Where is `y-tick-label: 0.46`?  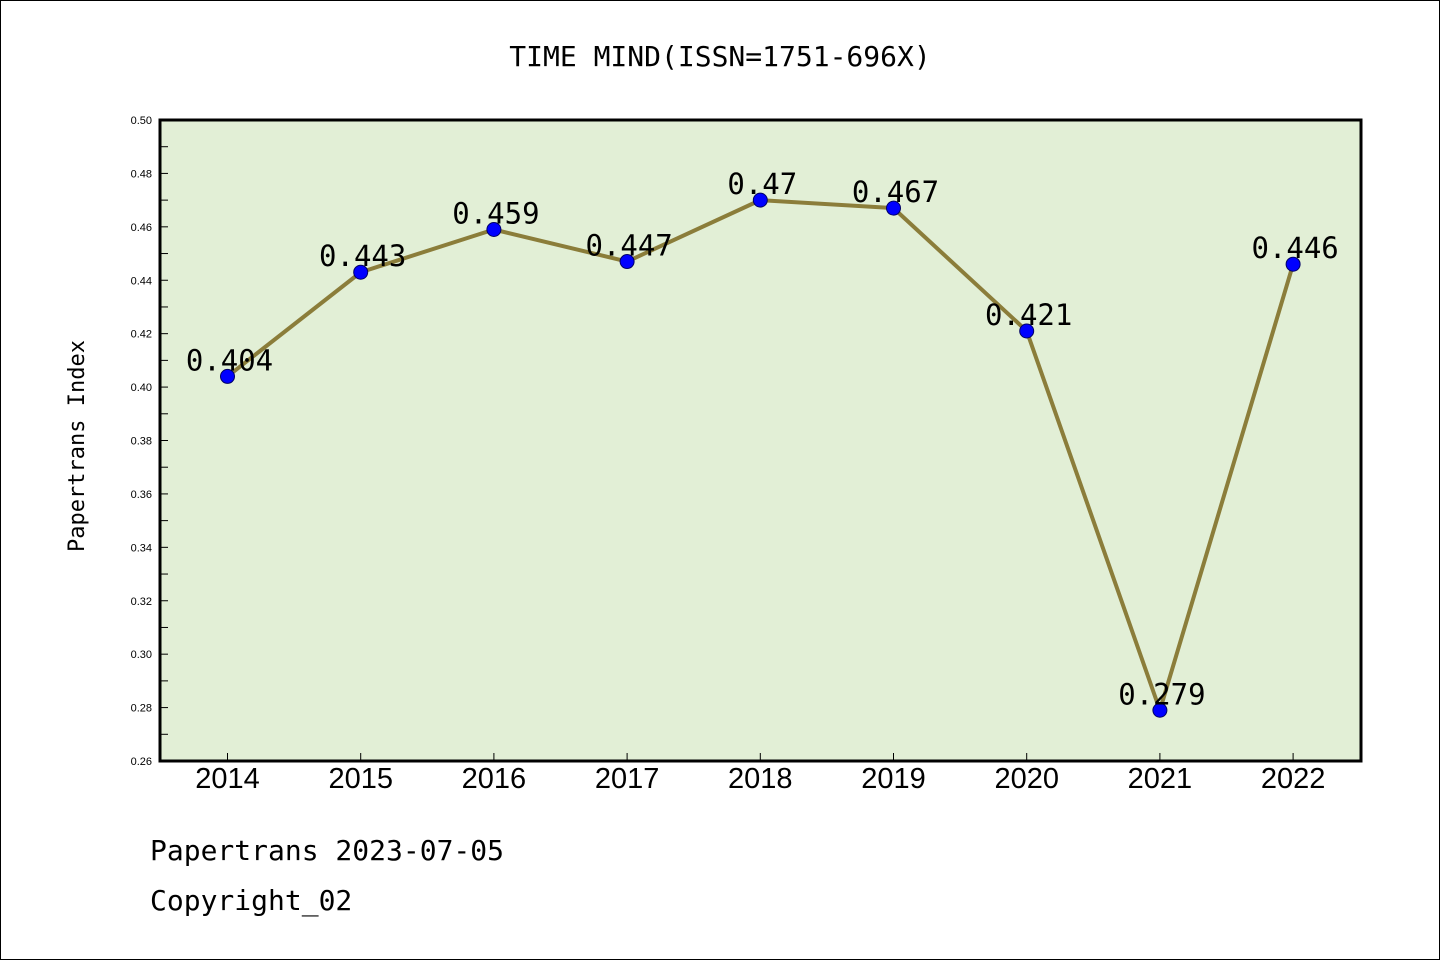
y-tick-label: 0.46 is located at coordinates (141, 228).